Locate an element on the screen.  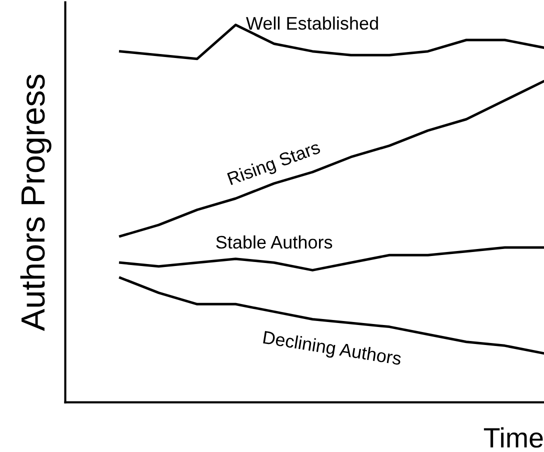
x-axis-title: Time is located at coordinates (513, 437).